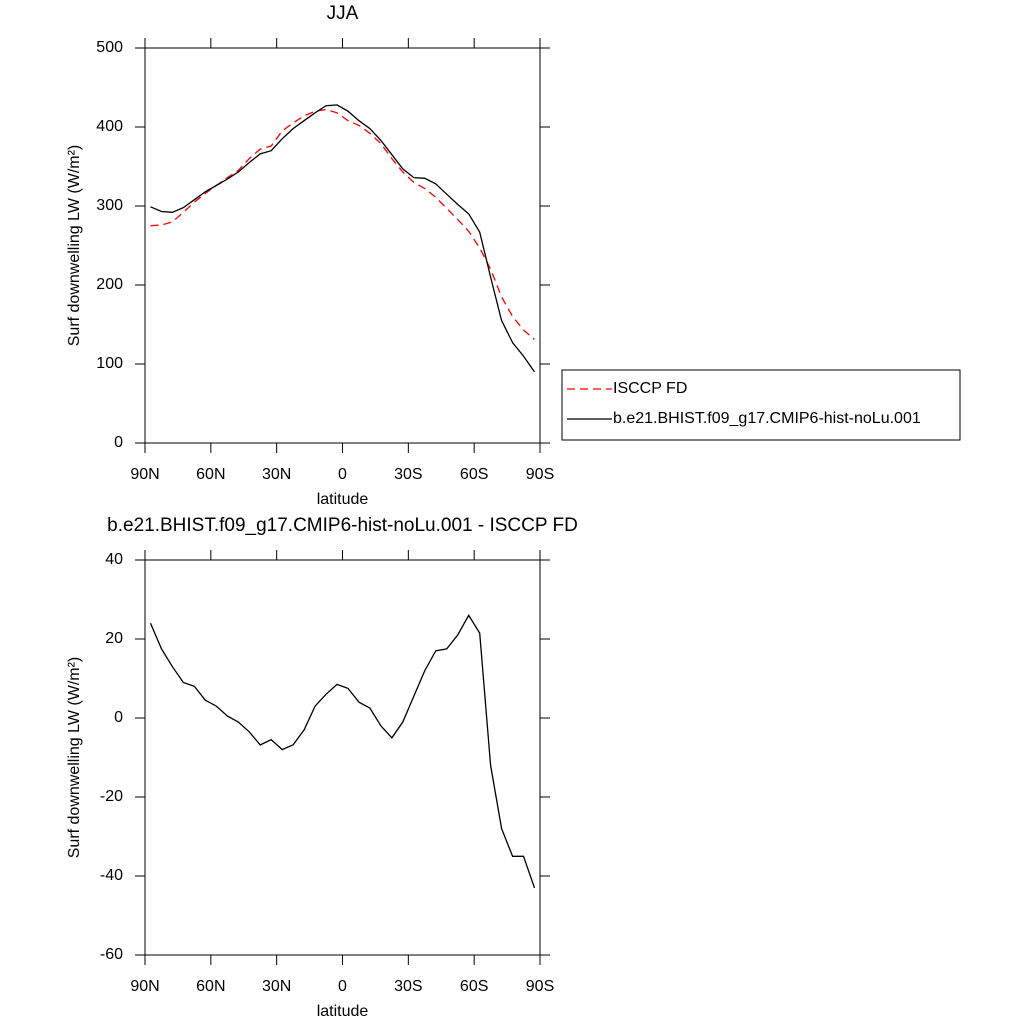 The width and height of the screenshot is (1024, 1024). What do you see at coordinates (109, 126) in the screenshot?
I see `y-tick-label: 400` at bounding box center [109, 126].